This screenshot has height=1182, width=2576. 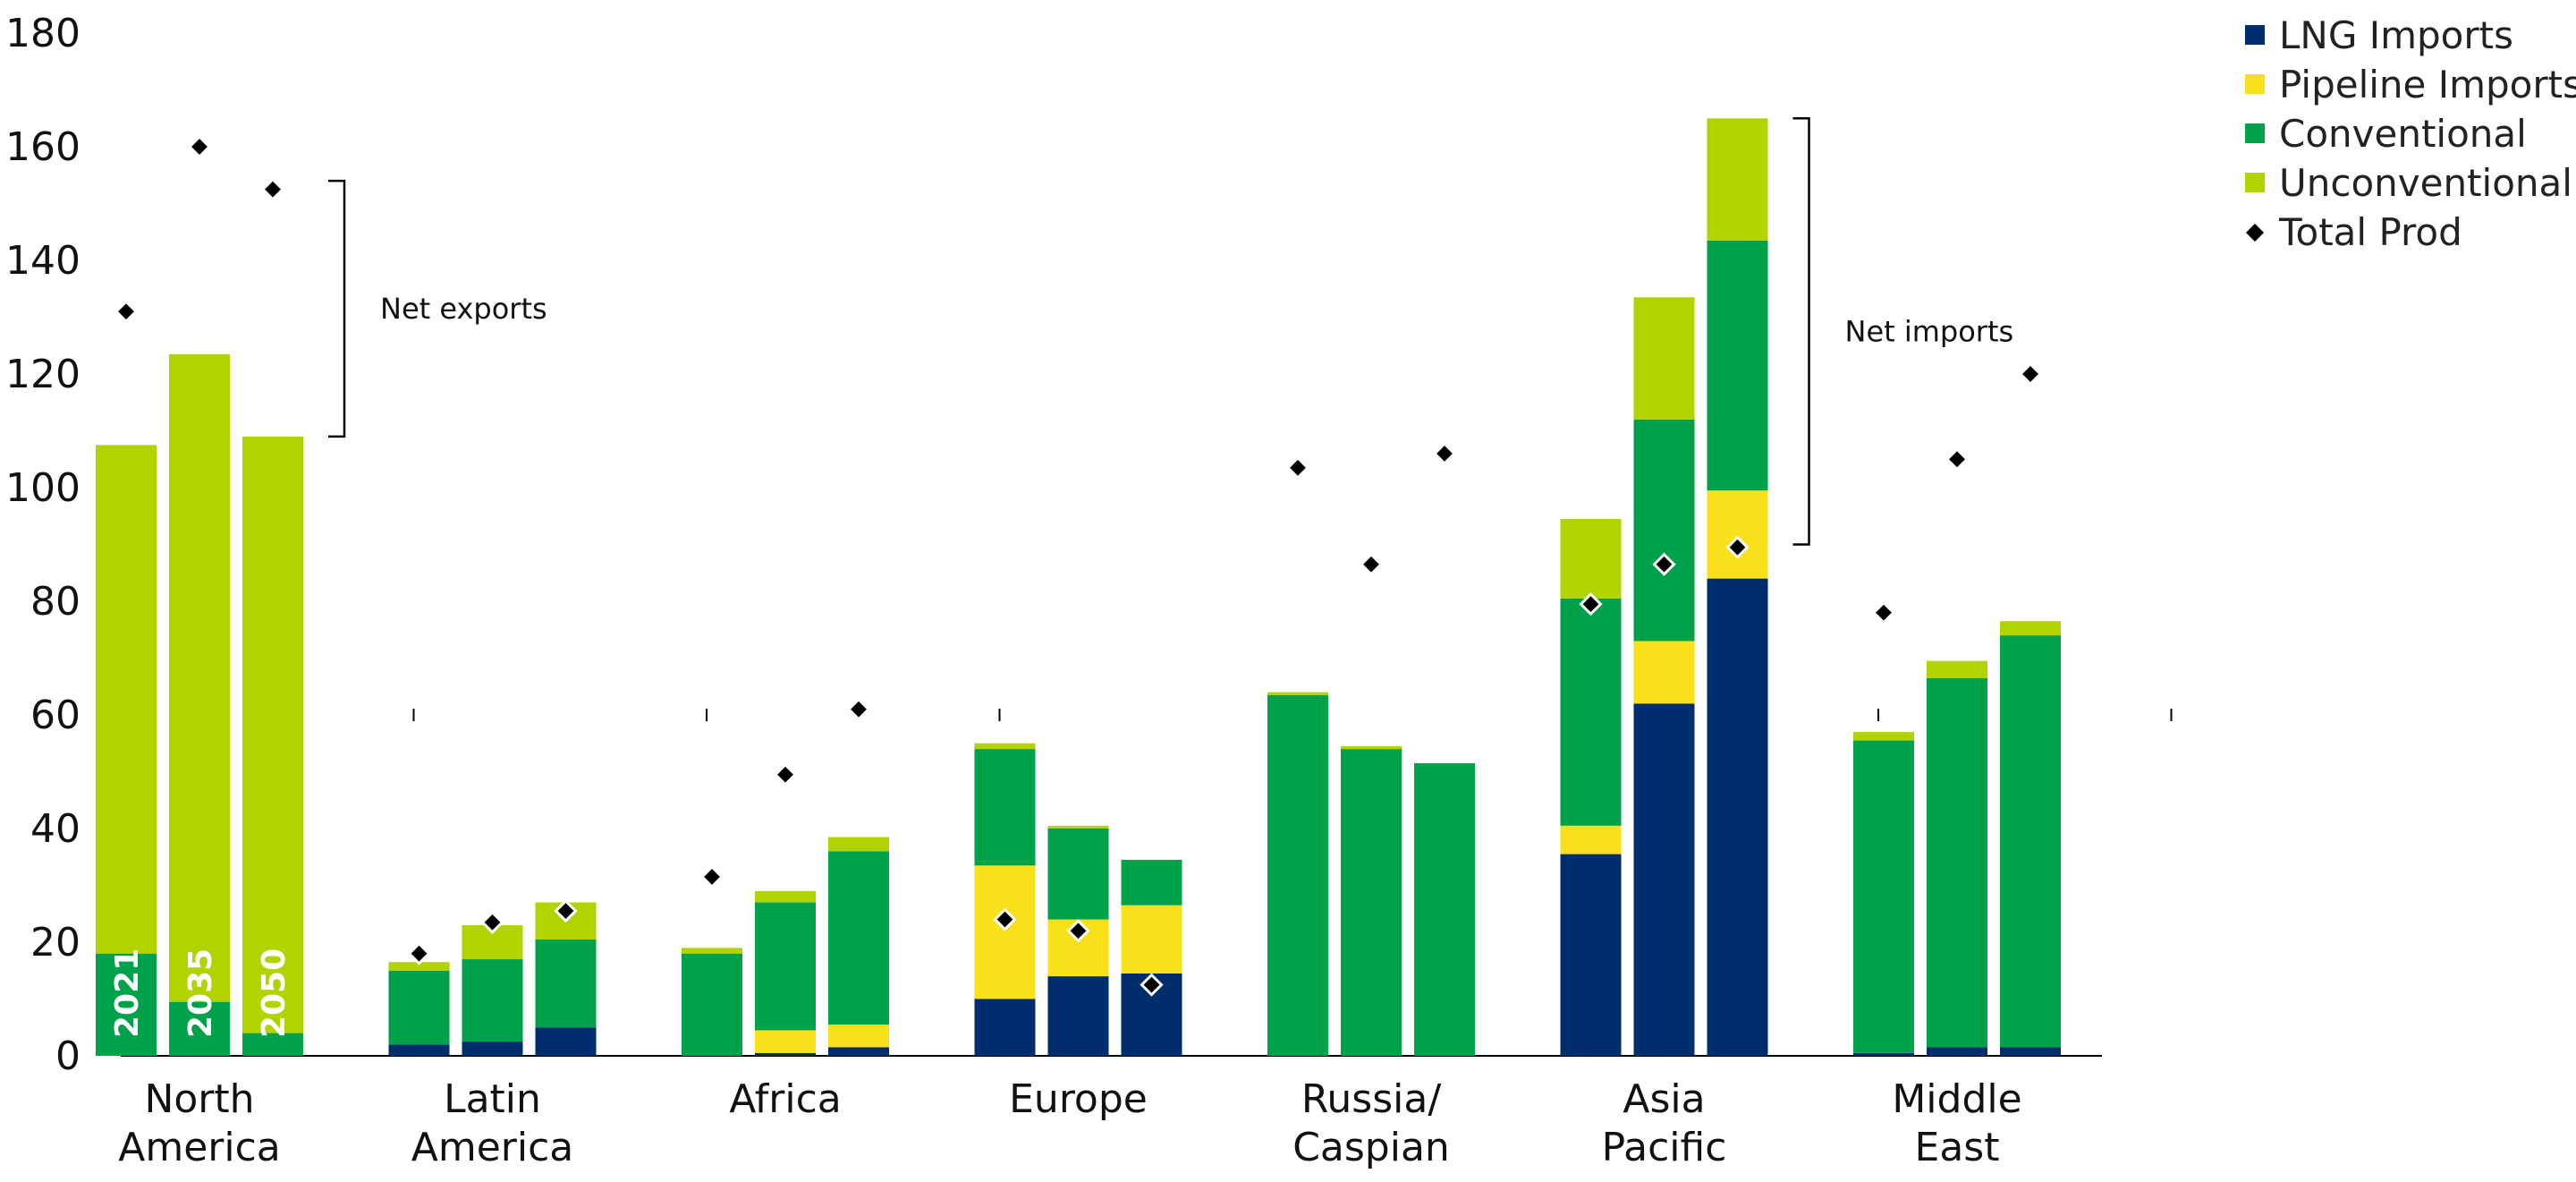 I want to click on legend-swatch-conventional, so click(x=2255, y=133).